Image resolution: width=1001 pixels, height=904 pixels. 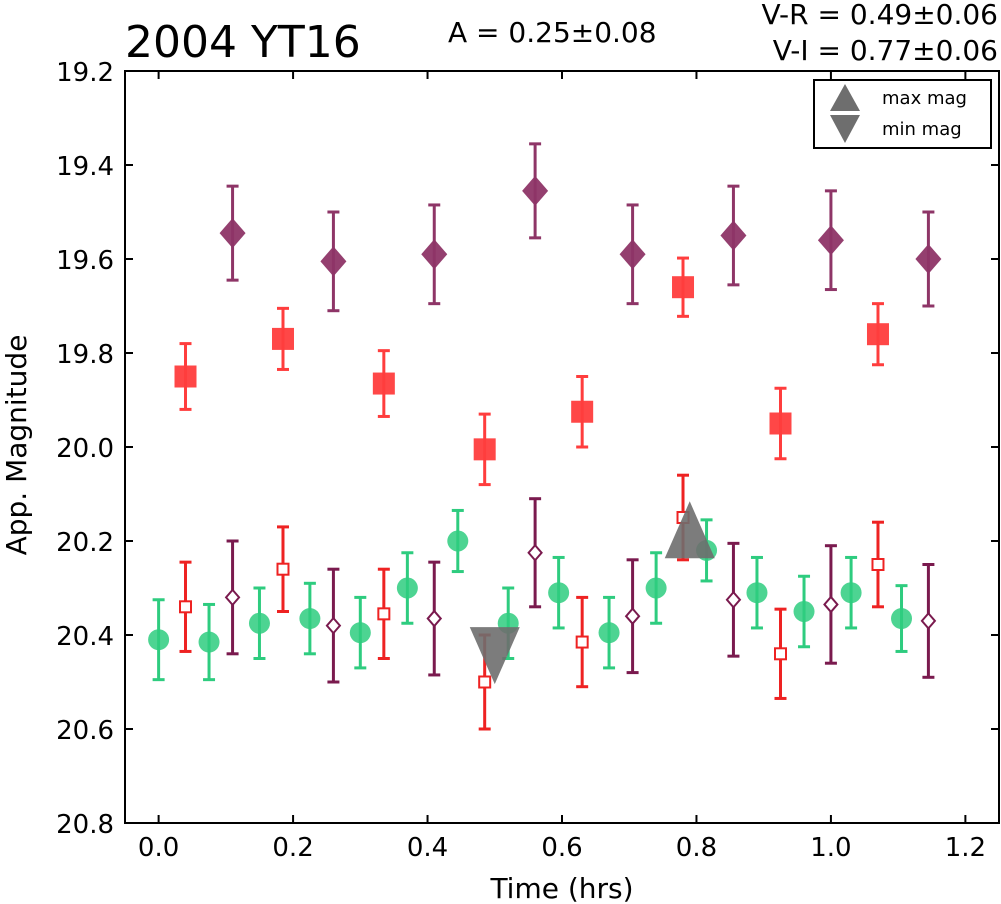 I want to click on y-tick-label: 20.2, so click(x=85, y=543).